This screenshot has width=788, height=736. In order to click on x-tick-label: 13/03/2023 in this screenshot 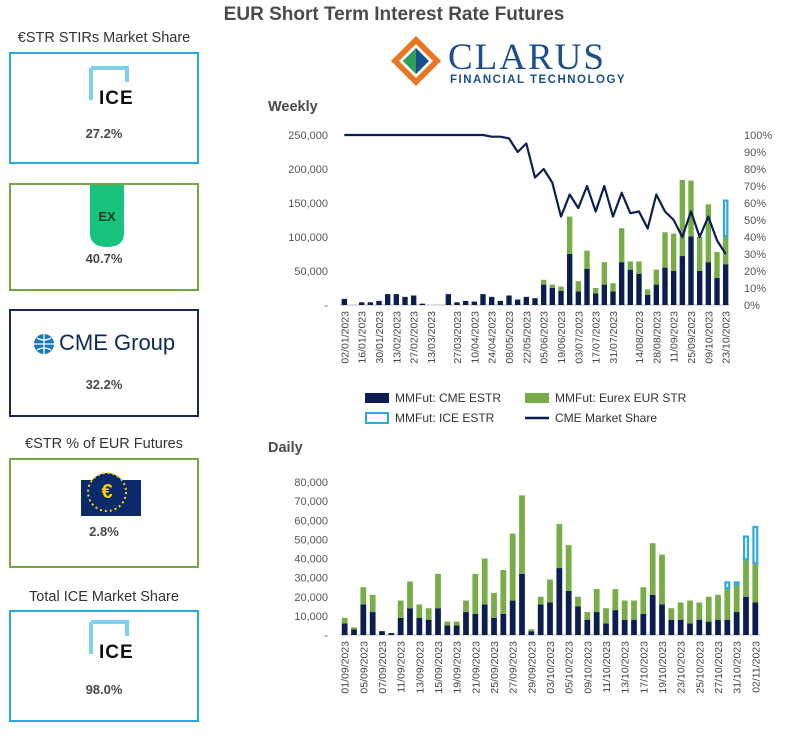, I will do `click(432, 337)`.